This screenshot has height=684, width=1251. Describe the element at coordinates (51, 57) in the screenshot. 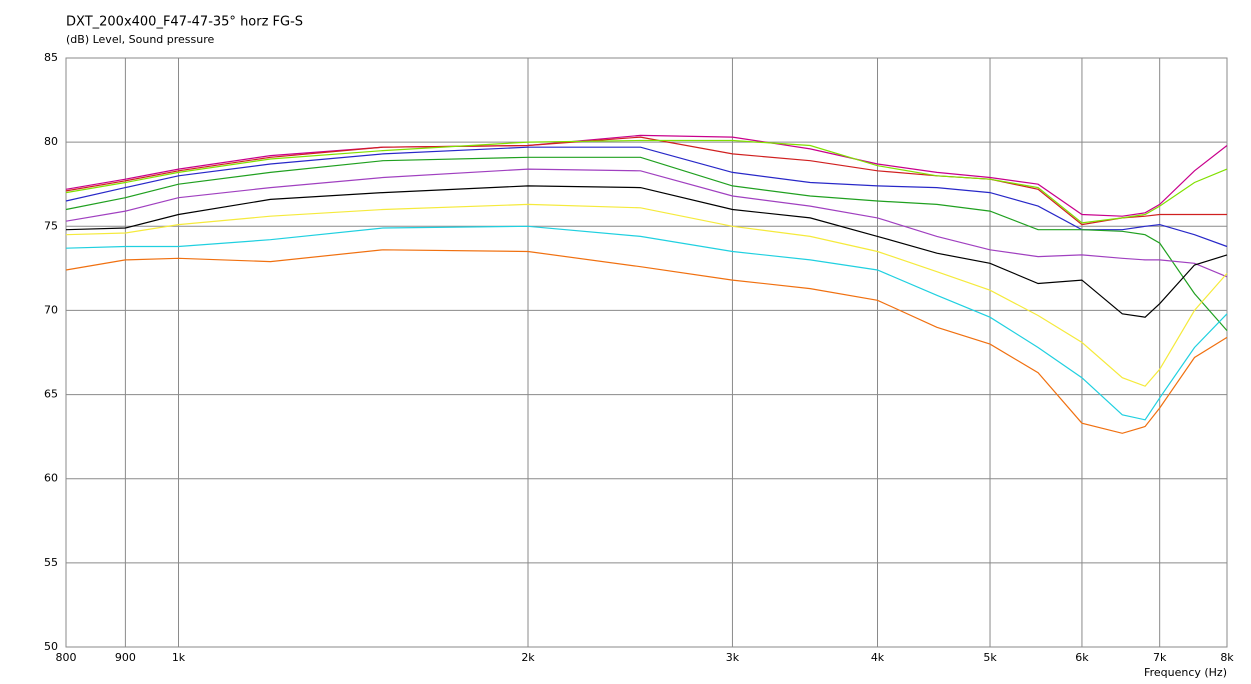

I see `y-tick-label: 85` at that location.